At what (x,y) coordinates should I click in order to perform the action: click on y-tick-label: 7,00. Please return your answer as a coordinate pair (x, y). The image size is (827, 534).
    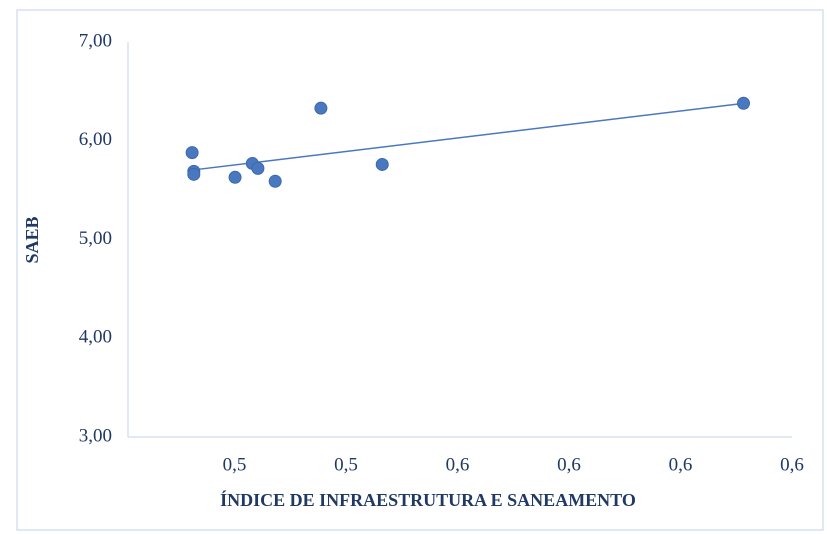
    Looking at the image, I should click on (95, 40).